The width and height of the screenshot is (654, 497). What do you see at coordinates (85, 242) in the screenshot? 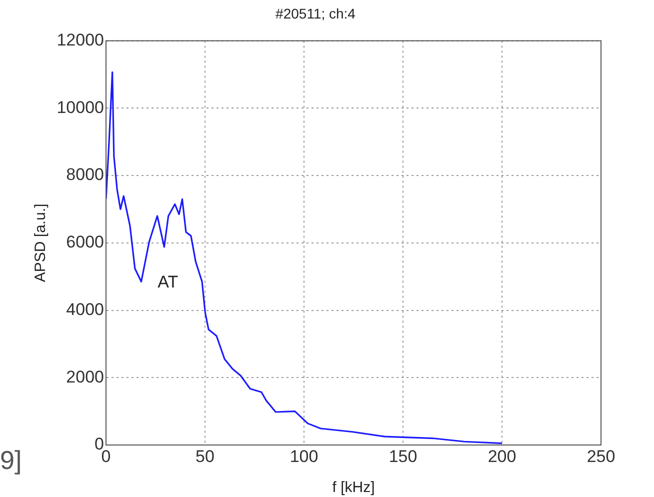
I see `y-tick-label: 6000` at bounding box center [85, 242].